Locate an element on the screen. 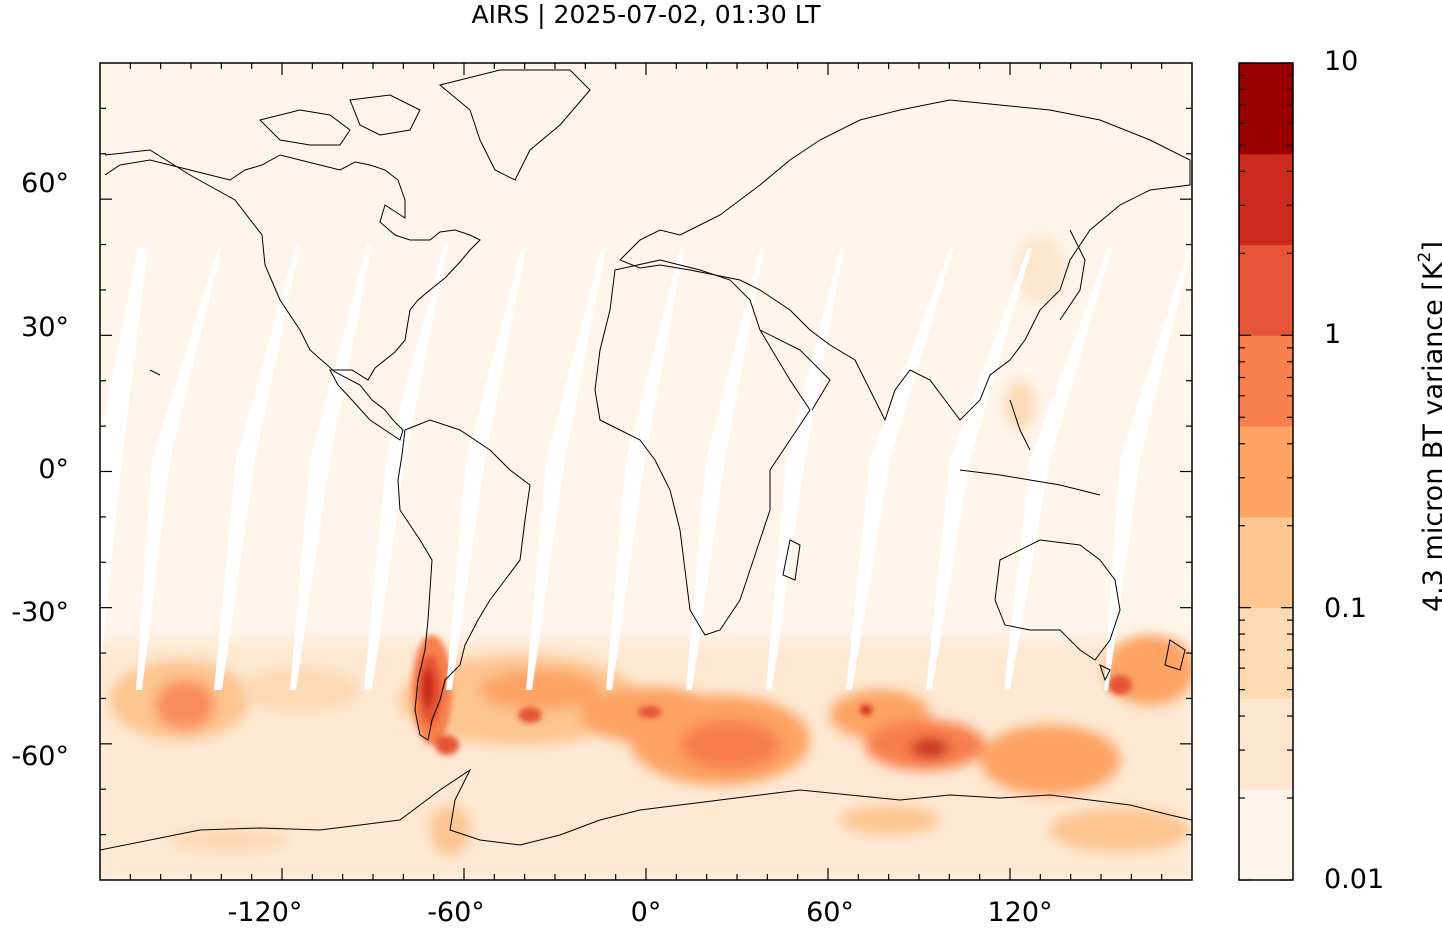 This screenshot has height=930, width=1442. x-tick-label: 120° is located at coordinates (1020, 912).